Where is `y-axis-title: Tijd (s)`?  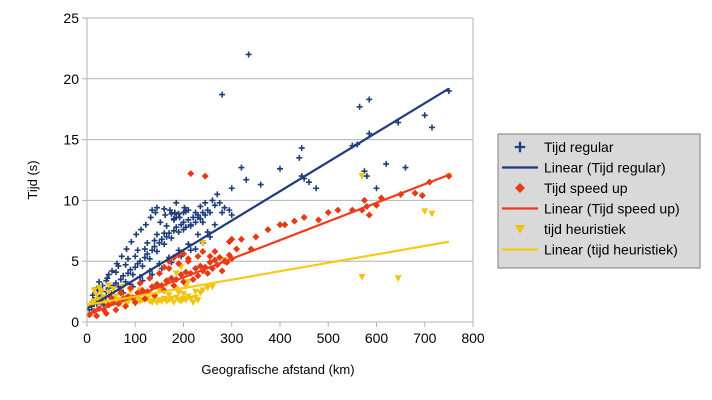
y-axis-title: Tijd (s) is located at coordinates (32, 179).